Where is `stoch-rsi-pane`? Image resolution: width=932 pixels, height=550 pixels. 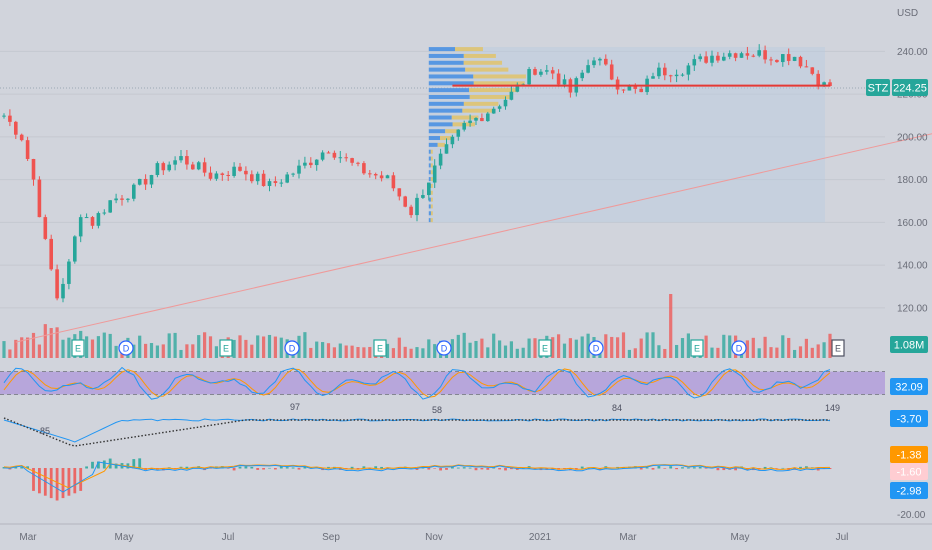
stoch-rsi-pane is located at coordinates (442, 383).